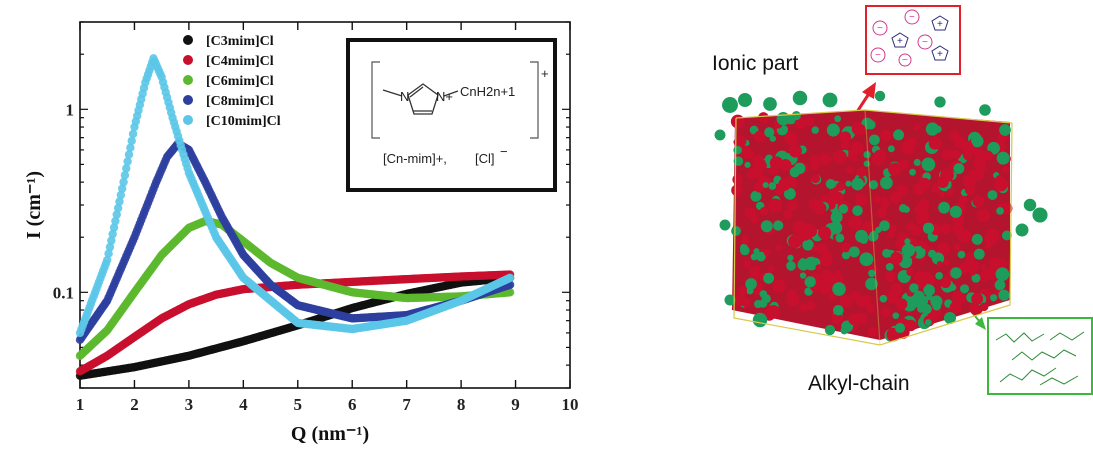  Describe the element at coordinates (487, 91) in the screenshot. I see `alkyl-chain-formula: CnH2n+1` at that location.